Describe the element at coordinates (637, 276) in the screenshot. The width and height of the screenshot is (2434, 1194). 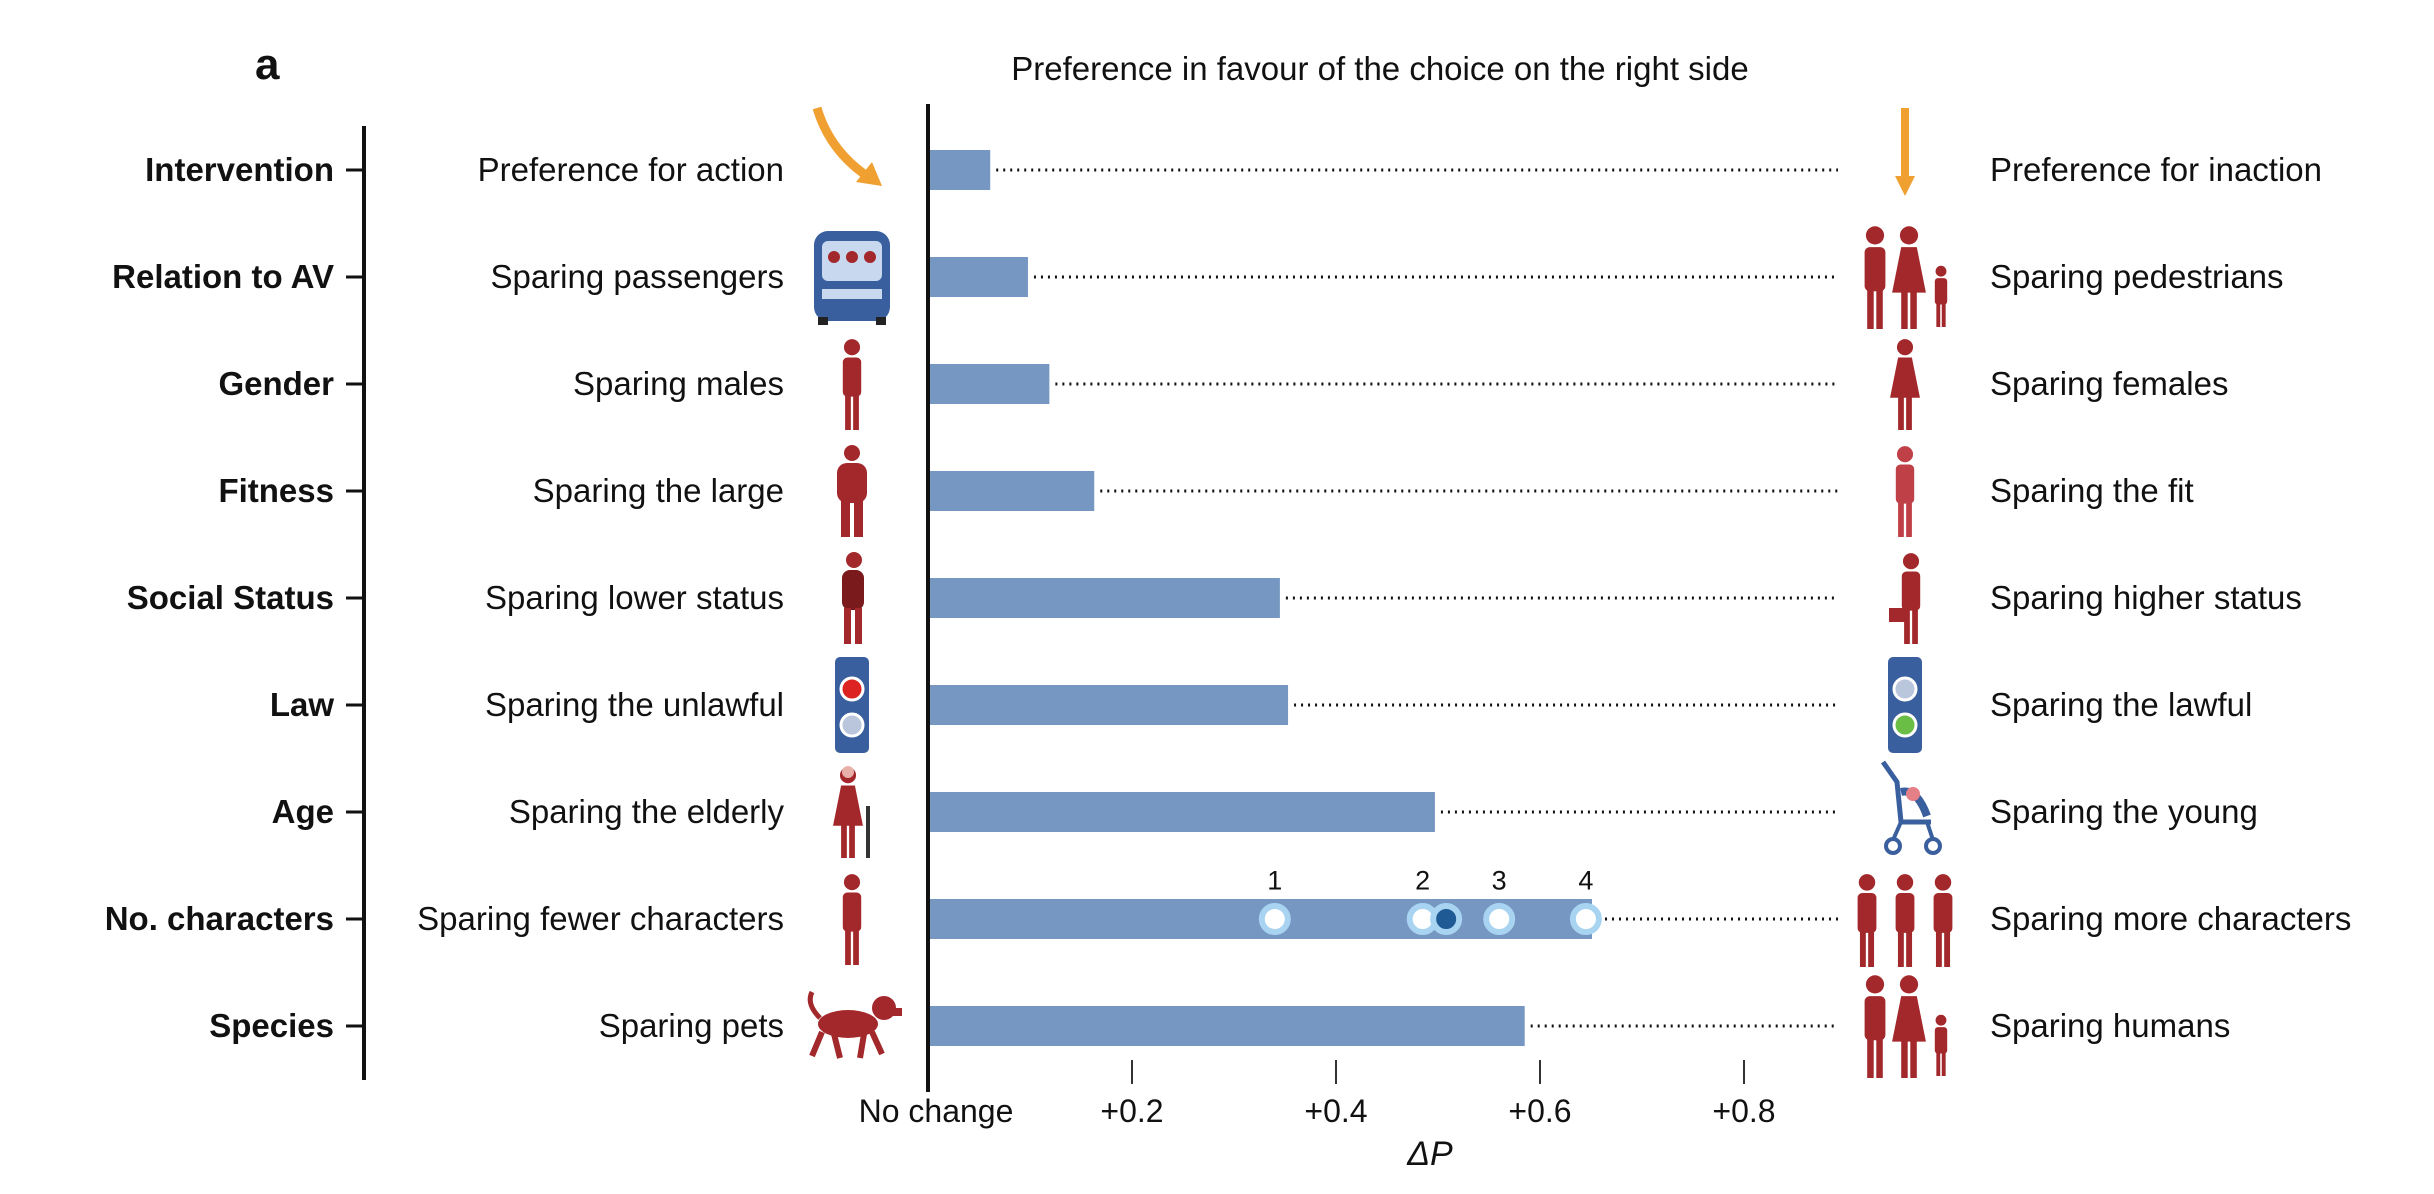
I see `left-choice-label: Sparing passengers` at that location.